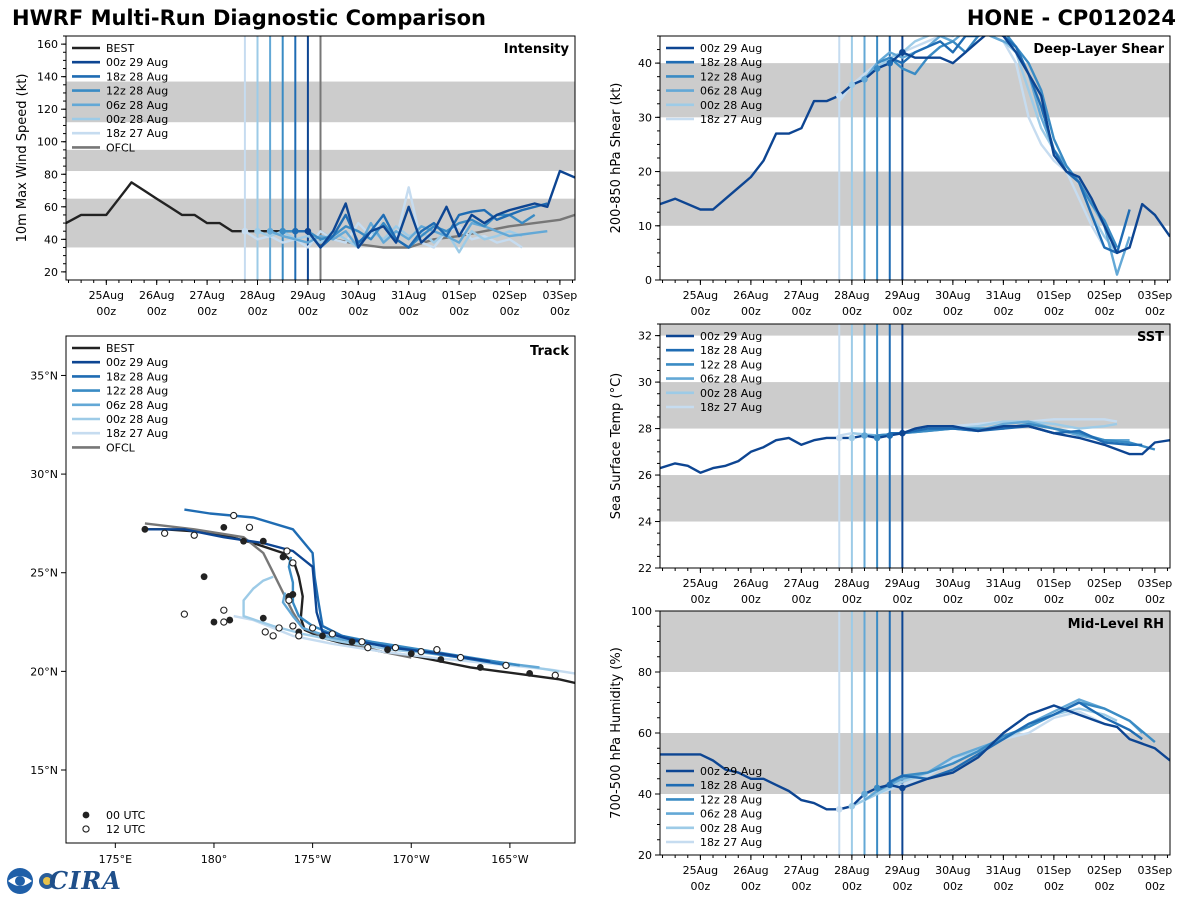 Image resolution: width=1200 pixels, height=900 pixels. What do you see at coordinates (645, 117) in the screenshot?
I see `y-tick-label: 30` at bounding box center [645, 117].